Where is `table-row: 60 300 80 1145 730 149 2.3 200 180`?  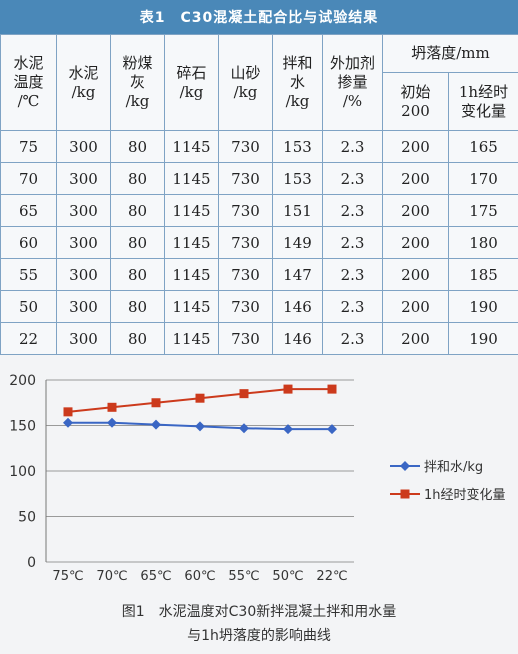
table-row: 60 300 80 1145 730 149 2.3 200 180 is located at coordinates (259, 242).